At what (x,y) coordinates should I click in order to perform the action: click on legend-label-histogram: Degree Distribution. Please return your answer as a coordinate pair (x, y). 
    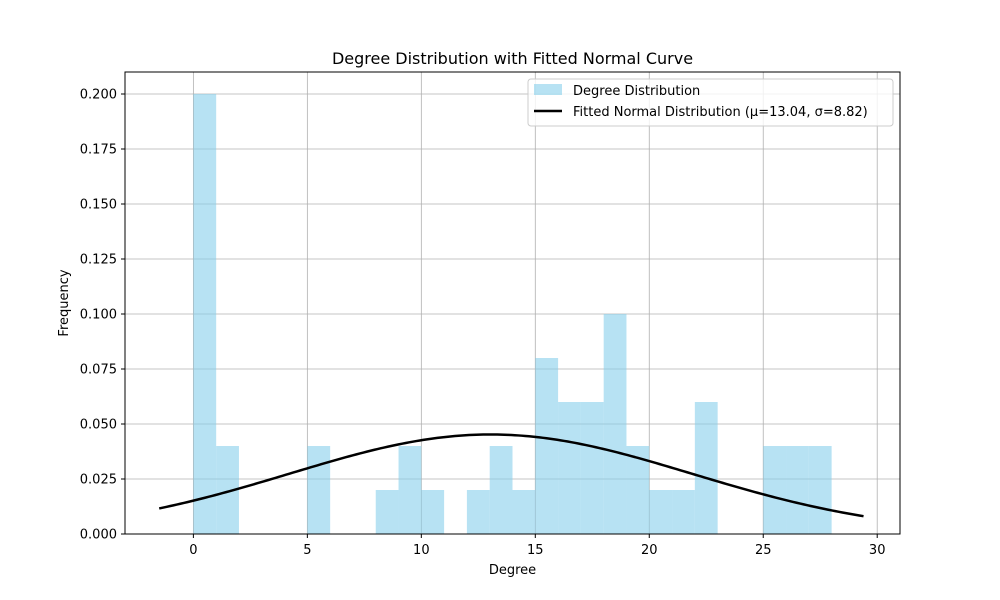
    Looking at the image, I should click on (636, 91).